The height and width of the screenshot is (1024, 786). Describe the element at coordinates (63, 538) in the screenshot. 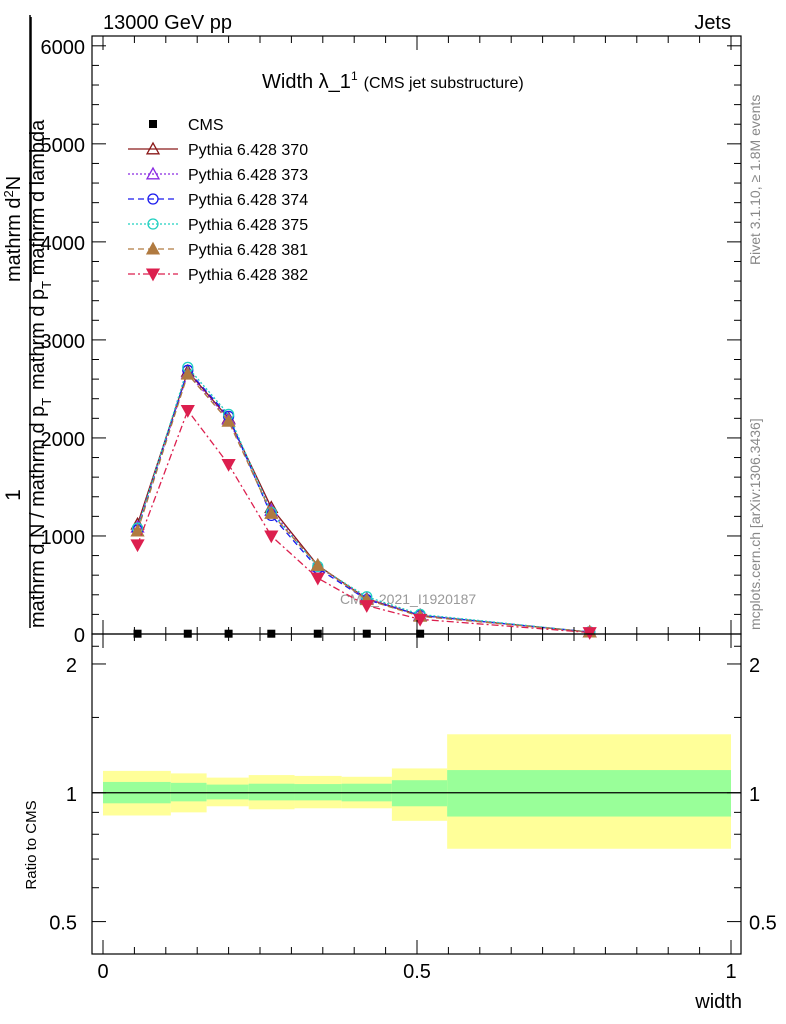

I see `main-ytick-label-1: 1000` at that location.